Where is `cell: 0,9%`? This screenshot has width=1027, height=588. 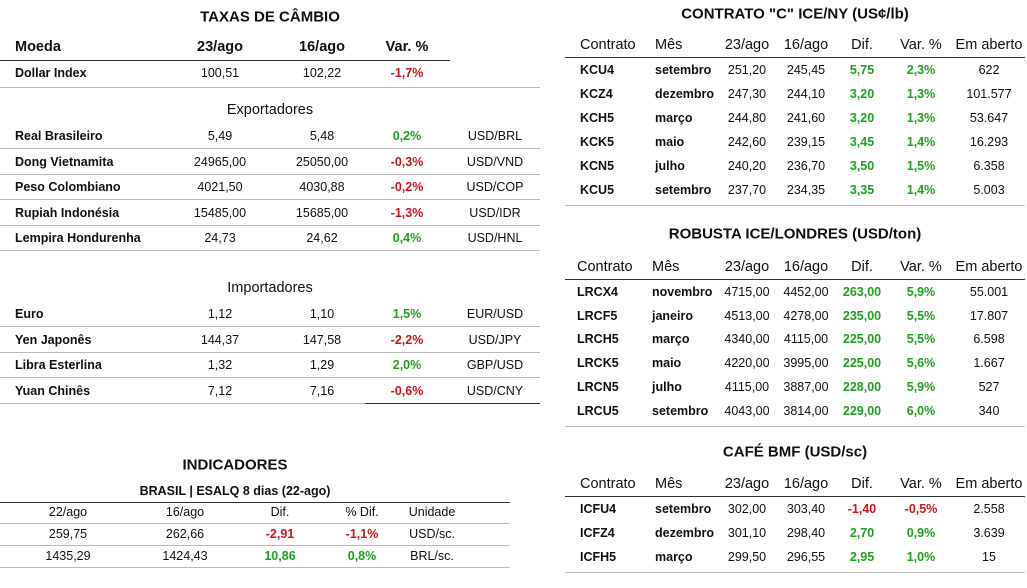 cell: 0,9% is located at coordinates (921, 533).